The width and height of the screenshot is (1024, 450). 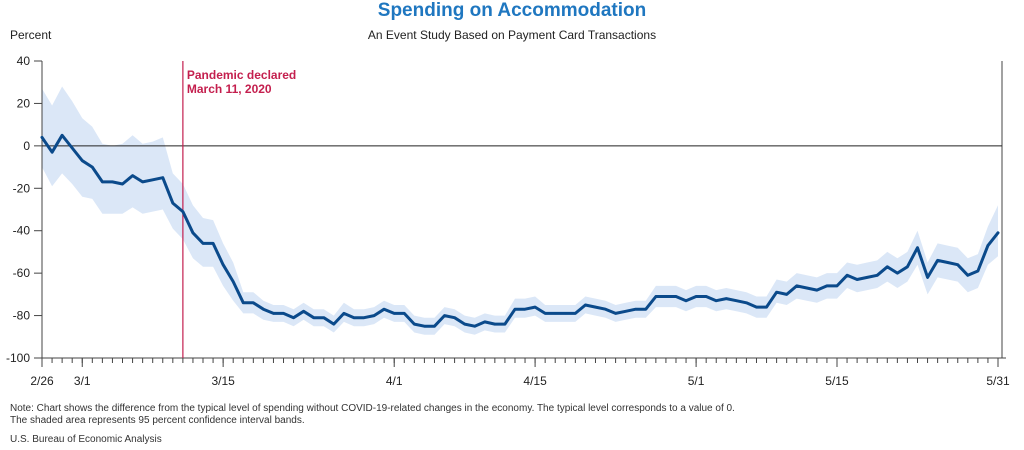 I want to click on annotation-line-2: March 11, 2020, so click(x=229, y=89).